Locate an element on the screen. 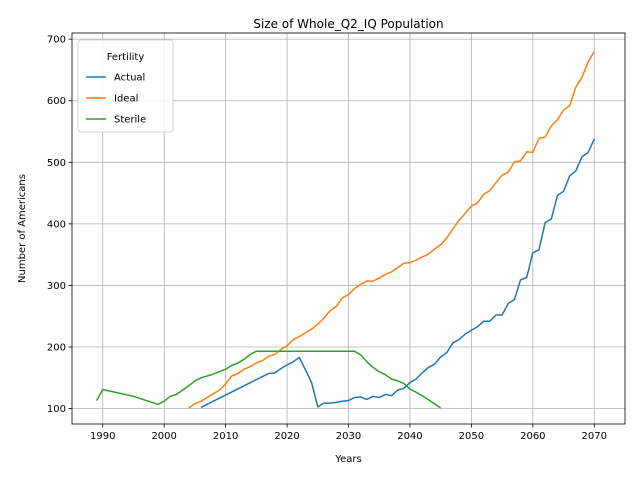 This screenshot has width=640, height=480. y-tick-label: 500 is located at coordinates (56, 163).